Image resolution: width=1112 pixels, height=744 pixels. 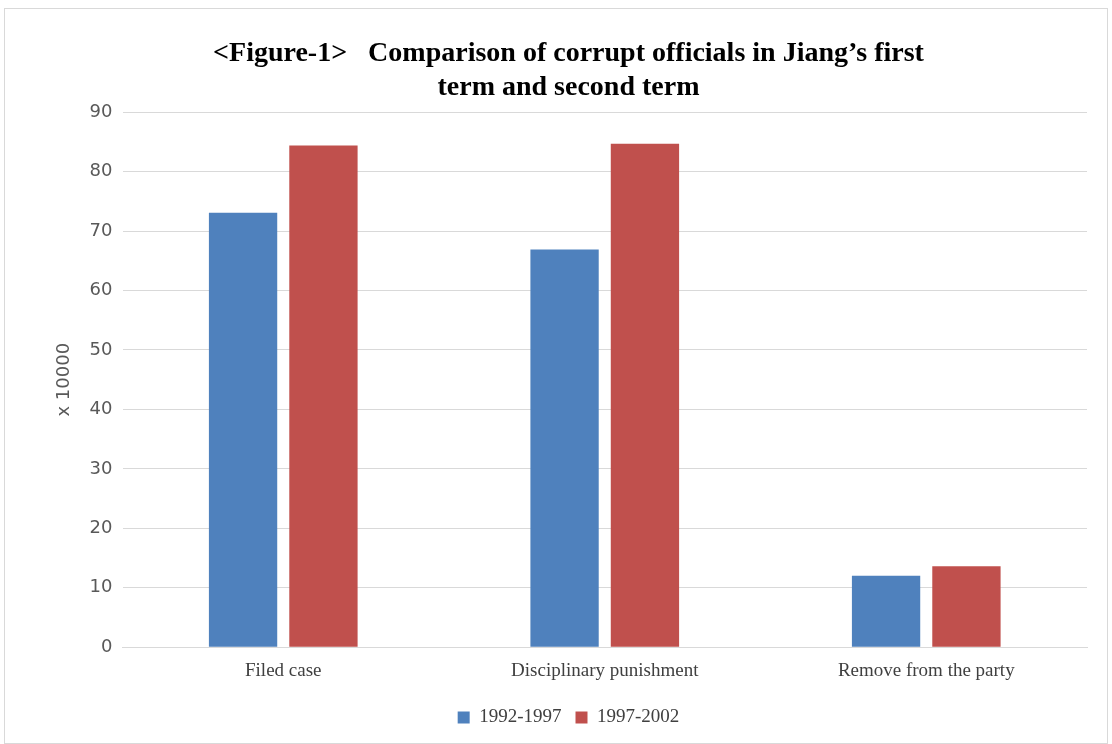 I want to click on text: term and second term, so click(x=568, y=85).